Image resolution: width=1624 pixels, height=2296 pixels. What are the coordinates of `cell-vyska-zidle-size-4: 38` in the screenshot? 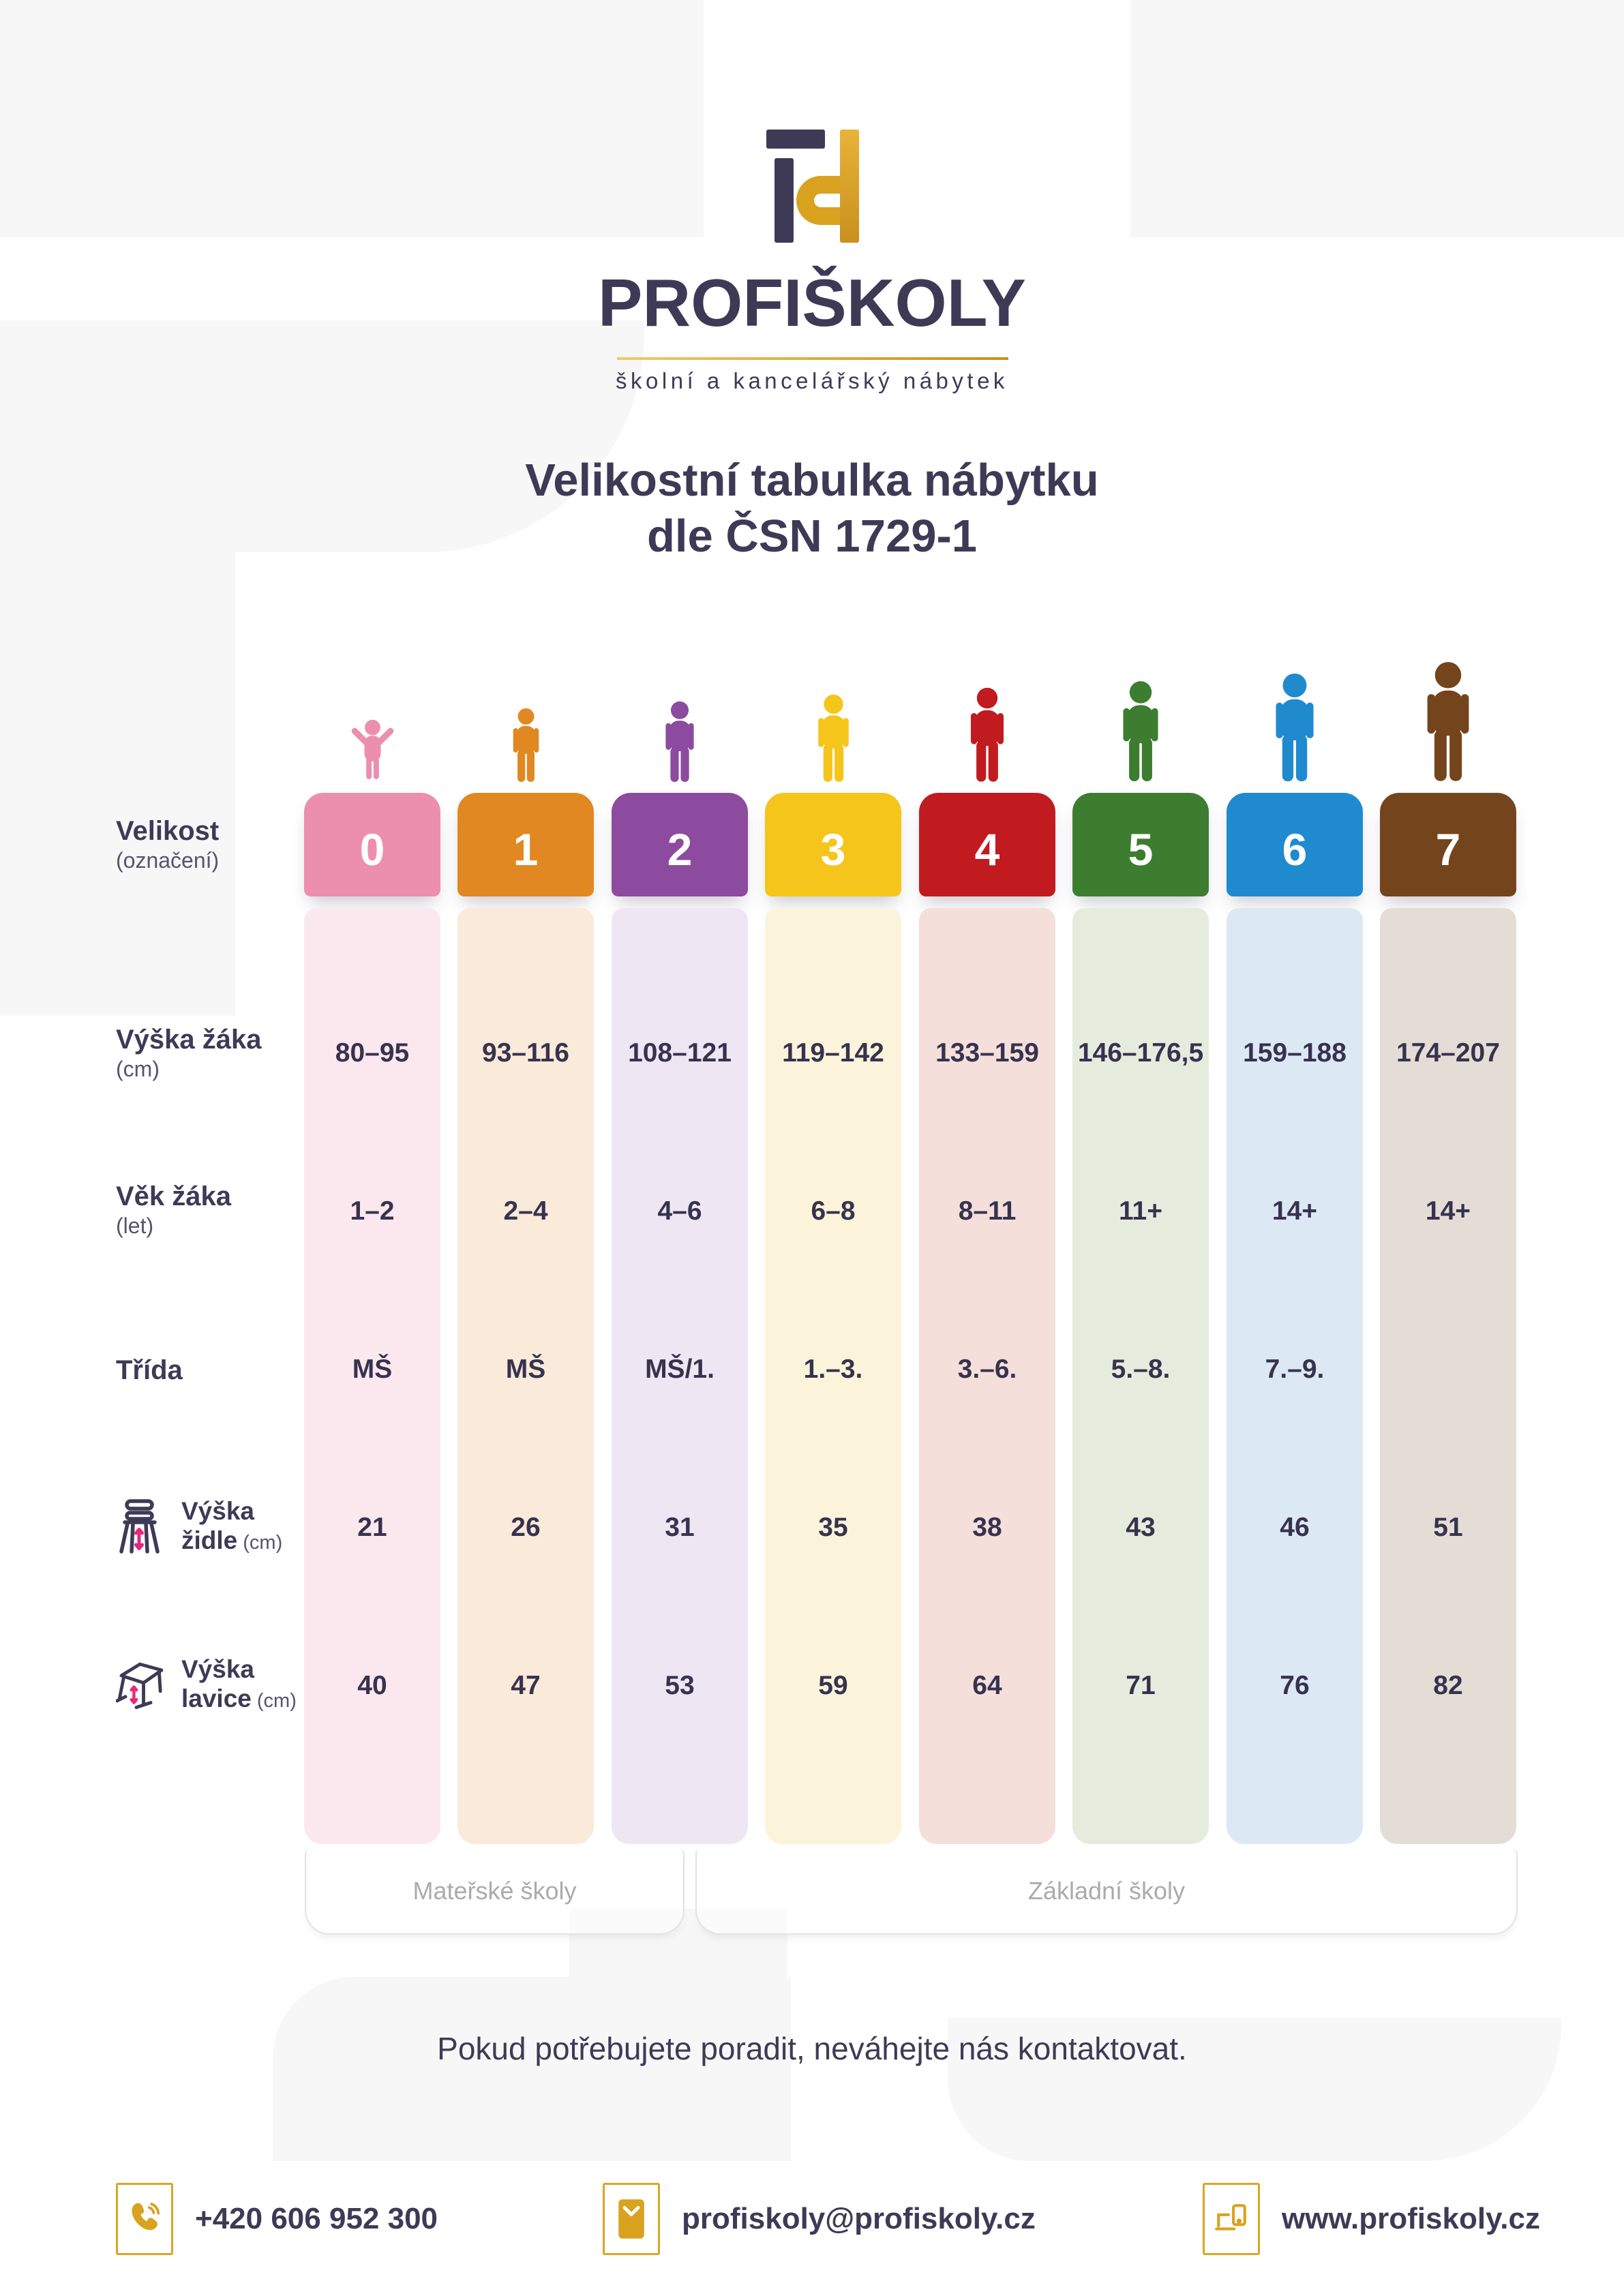 It's located at (987, 1528).